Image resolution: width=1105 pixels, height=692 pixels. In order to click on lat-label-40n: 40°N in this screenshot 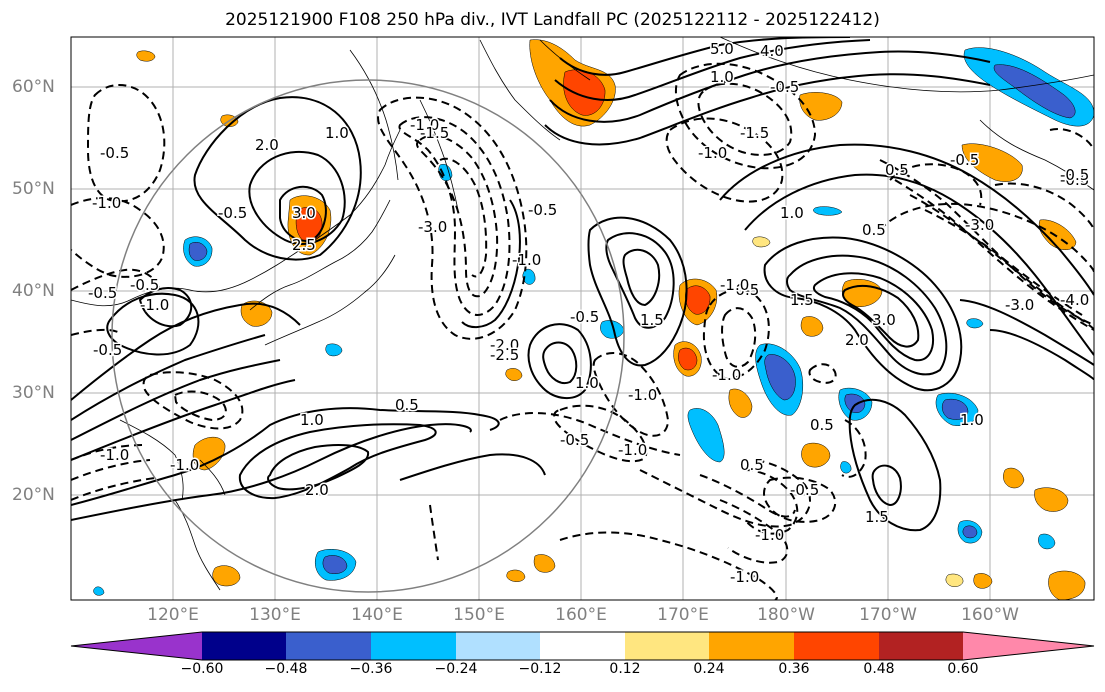, I will do `click(33, 291)`.